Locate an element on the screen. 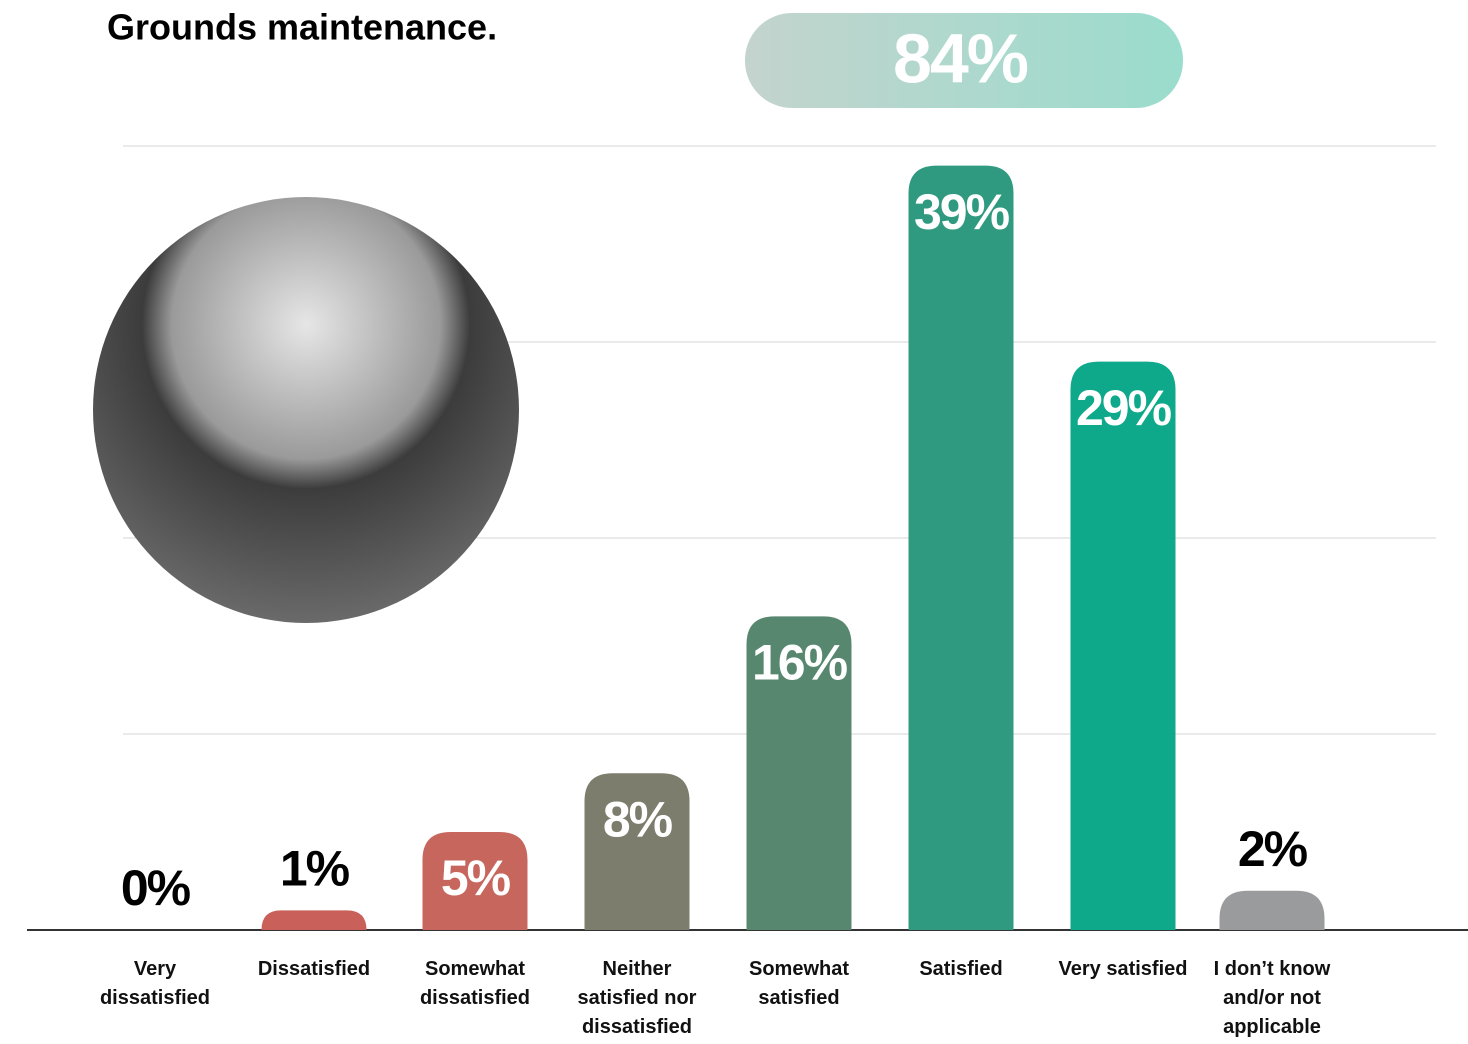 The height and width of the screenshot is (1044, 1468). value-label: 2% is located at coordinates (1273, 849).